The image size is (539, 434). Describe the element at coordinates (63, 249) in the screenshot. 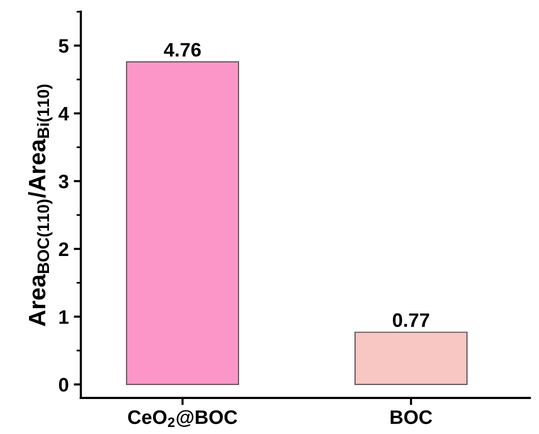

I see `y-tick-label: 2` at that location.